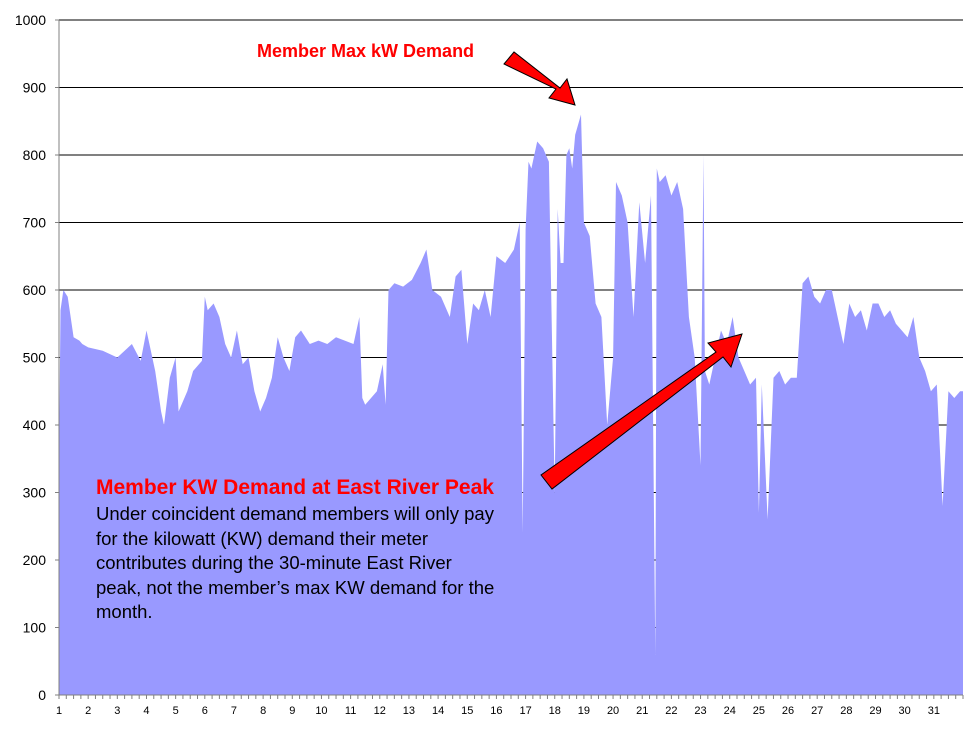 This screenshot has height=729, width=978. What do you see at coordinates (59, 711) in the screenshot?
I see `x-tick-label: 1` at bounding box center [59, 711].